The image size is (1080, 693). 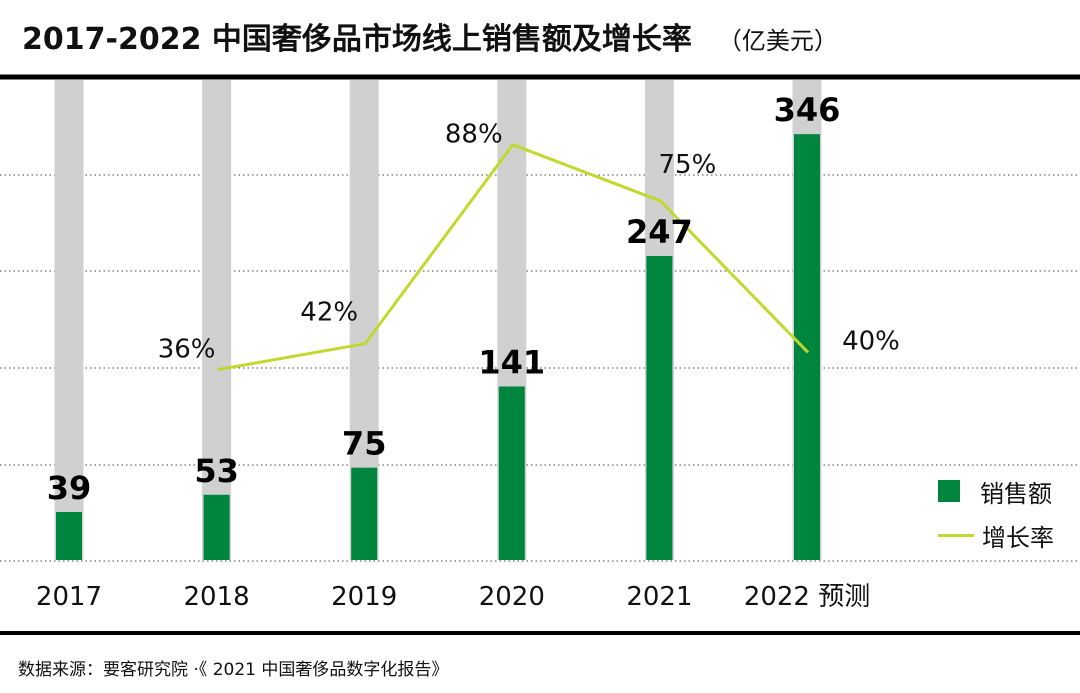 I want to click on x-tick-label-5: 2022 预测, so click(x=807, y=597).